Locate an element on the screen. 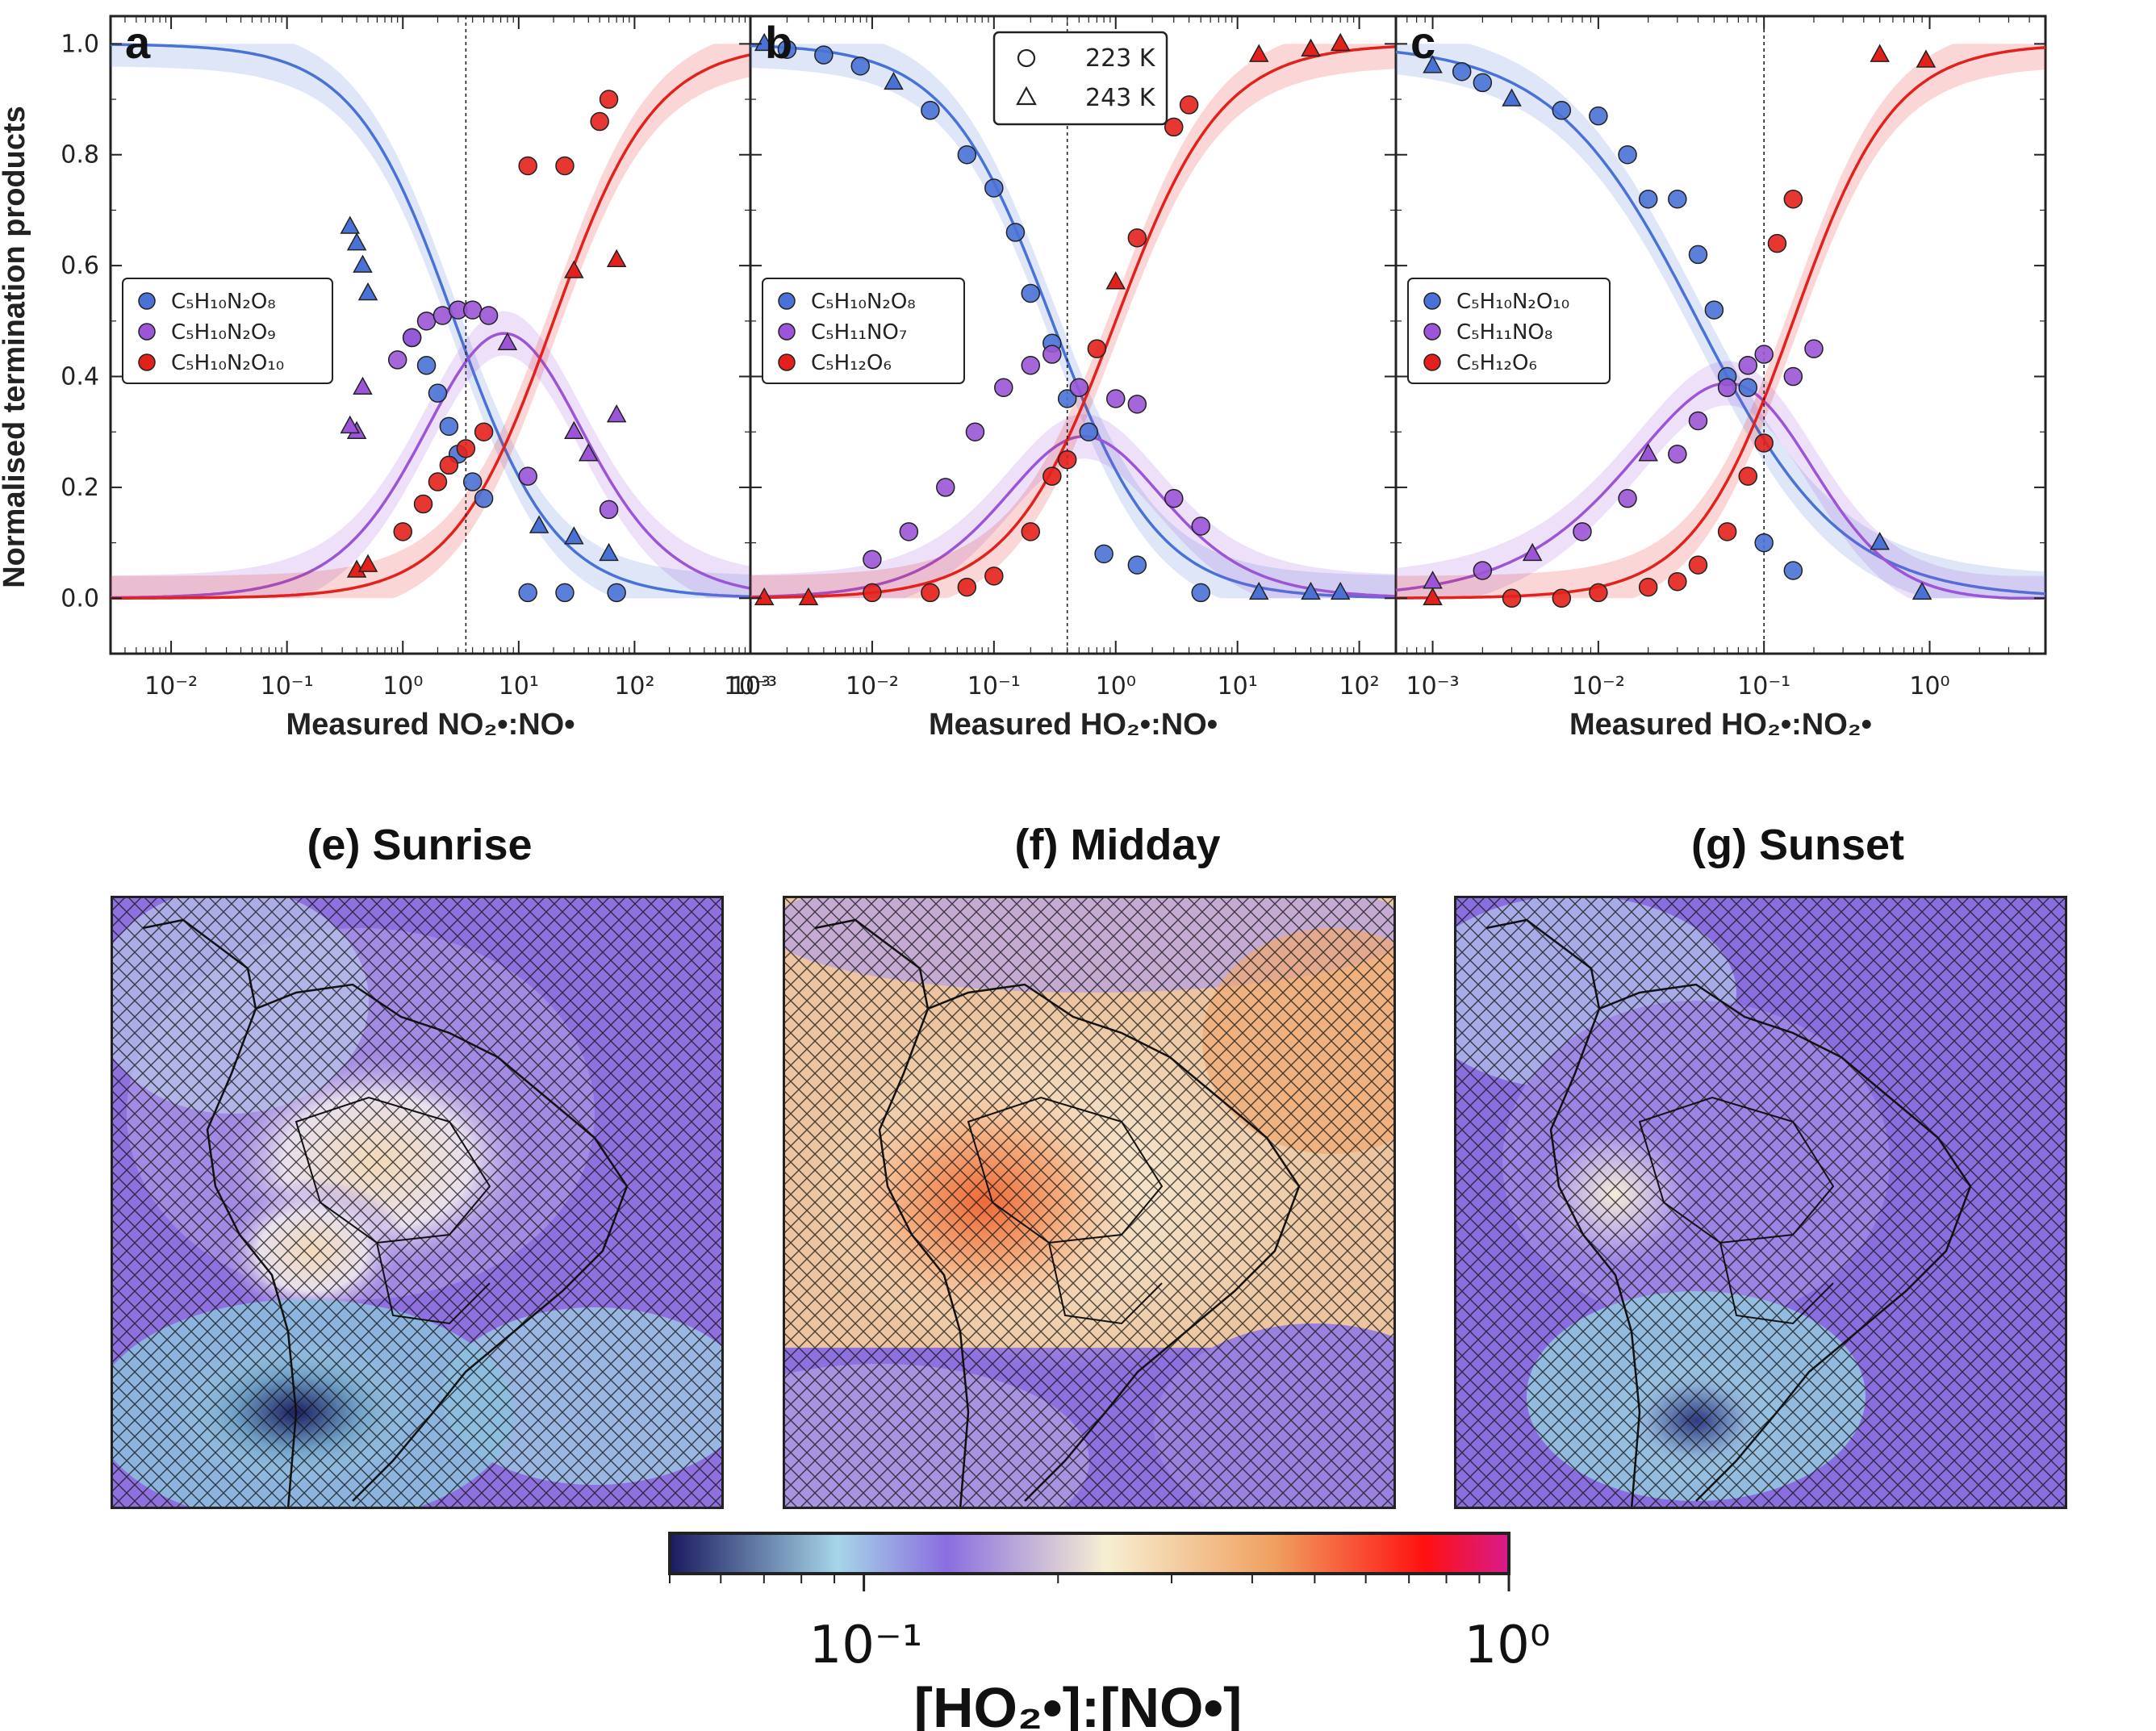 The image size is (2156, 1731). legend-triangle-marker is located at coordinates (1026, 96).